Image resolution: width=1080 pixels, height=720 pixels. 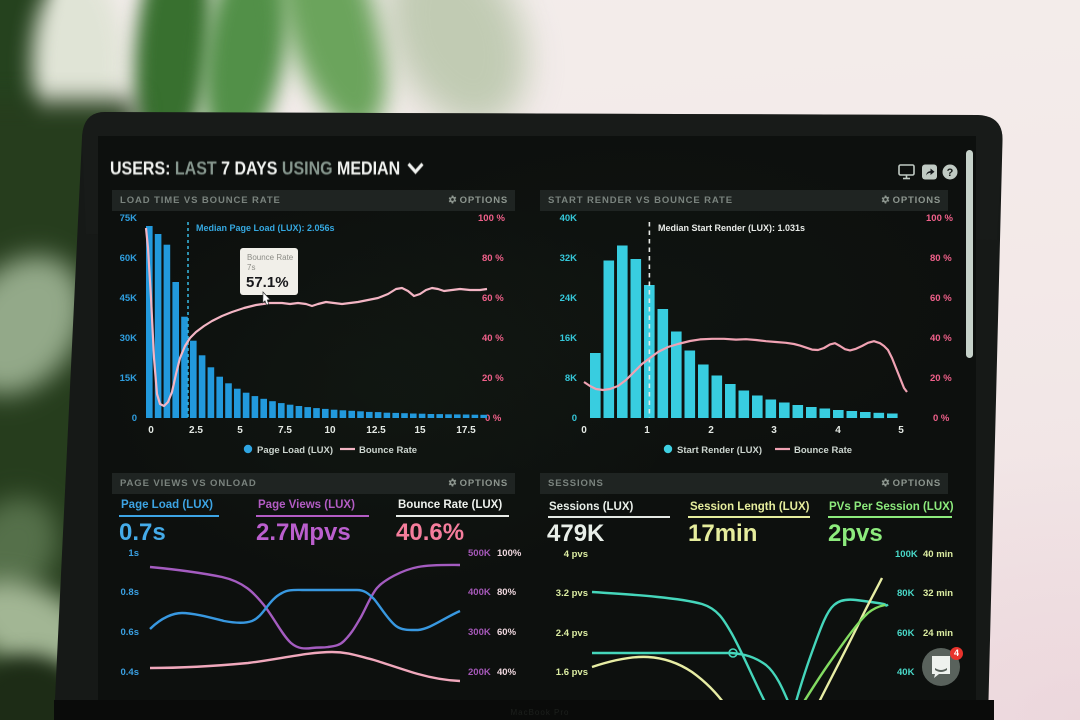 What do you see at coordinates (509, 553) in the screenshot?
I see `svg-text: 100%` at bounding box center [509, 553].